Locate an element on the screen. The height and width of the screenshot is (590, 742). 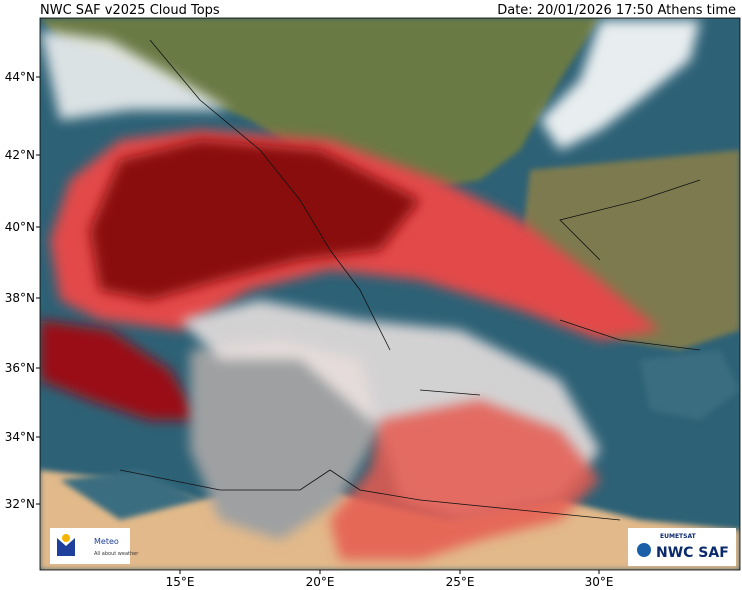
lat-label: 32°N is located at coordinates (20, 504).